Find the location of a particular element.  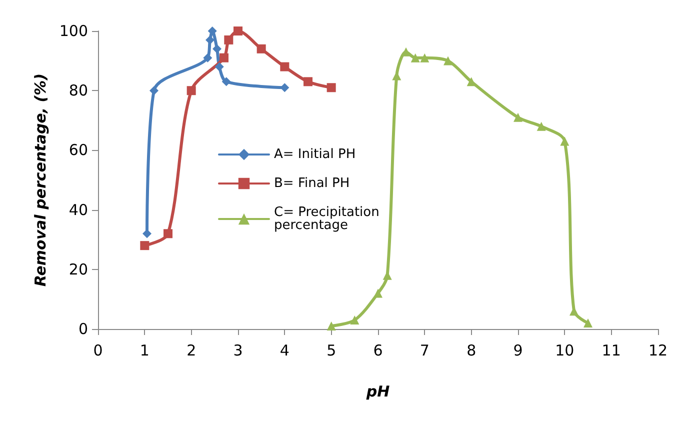

y-tick-label: 80 is located at coordinates (78, 91).